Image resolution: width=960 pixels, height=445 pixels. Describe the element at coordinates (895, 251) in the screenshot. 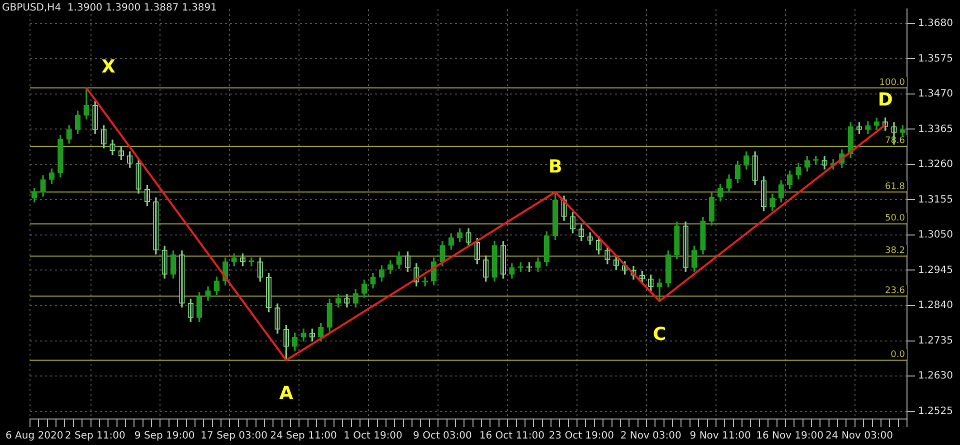

I see `annotation: 38.2` at that location.